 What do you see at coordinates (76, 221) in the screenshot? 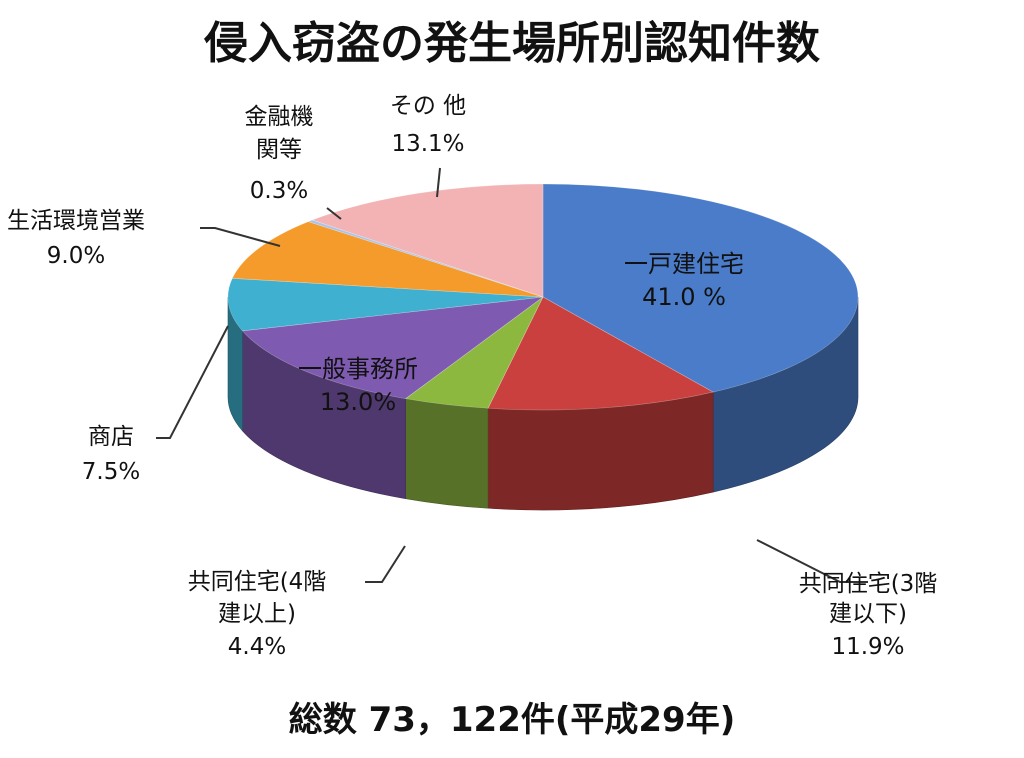
I see `slice-label-5-line-0: 生活環境営業` at bounding box center [76, 221].